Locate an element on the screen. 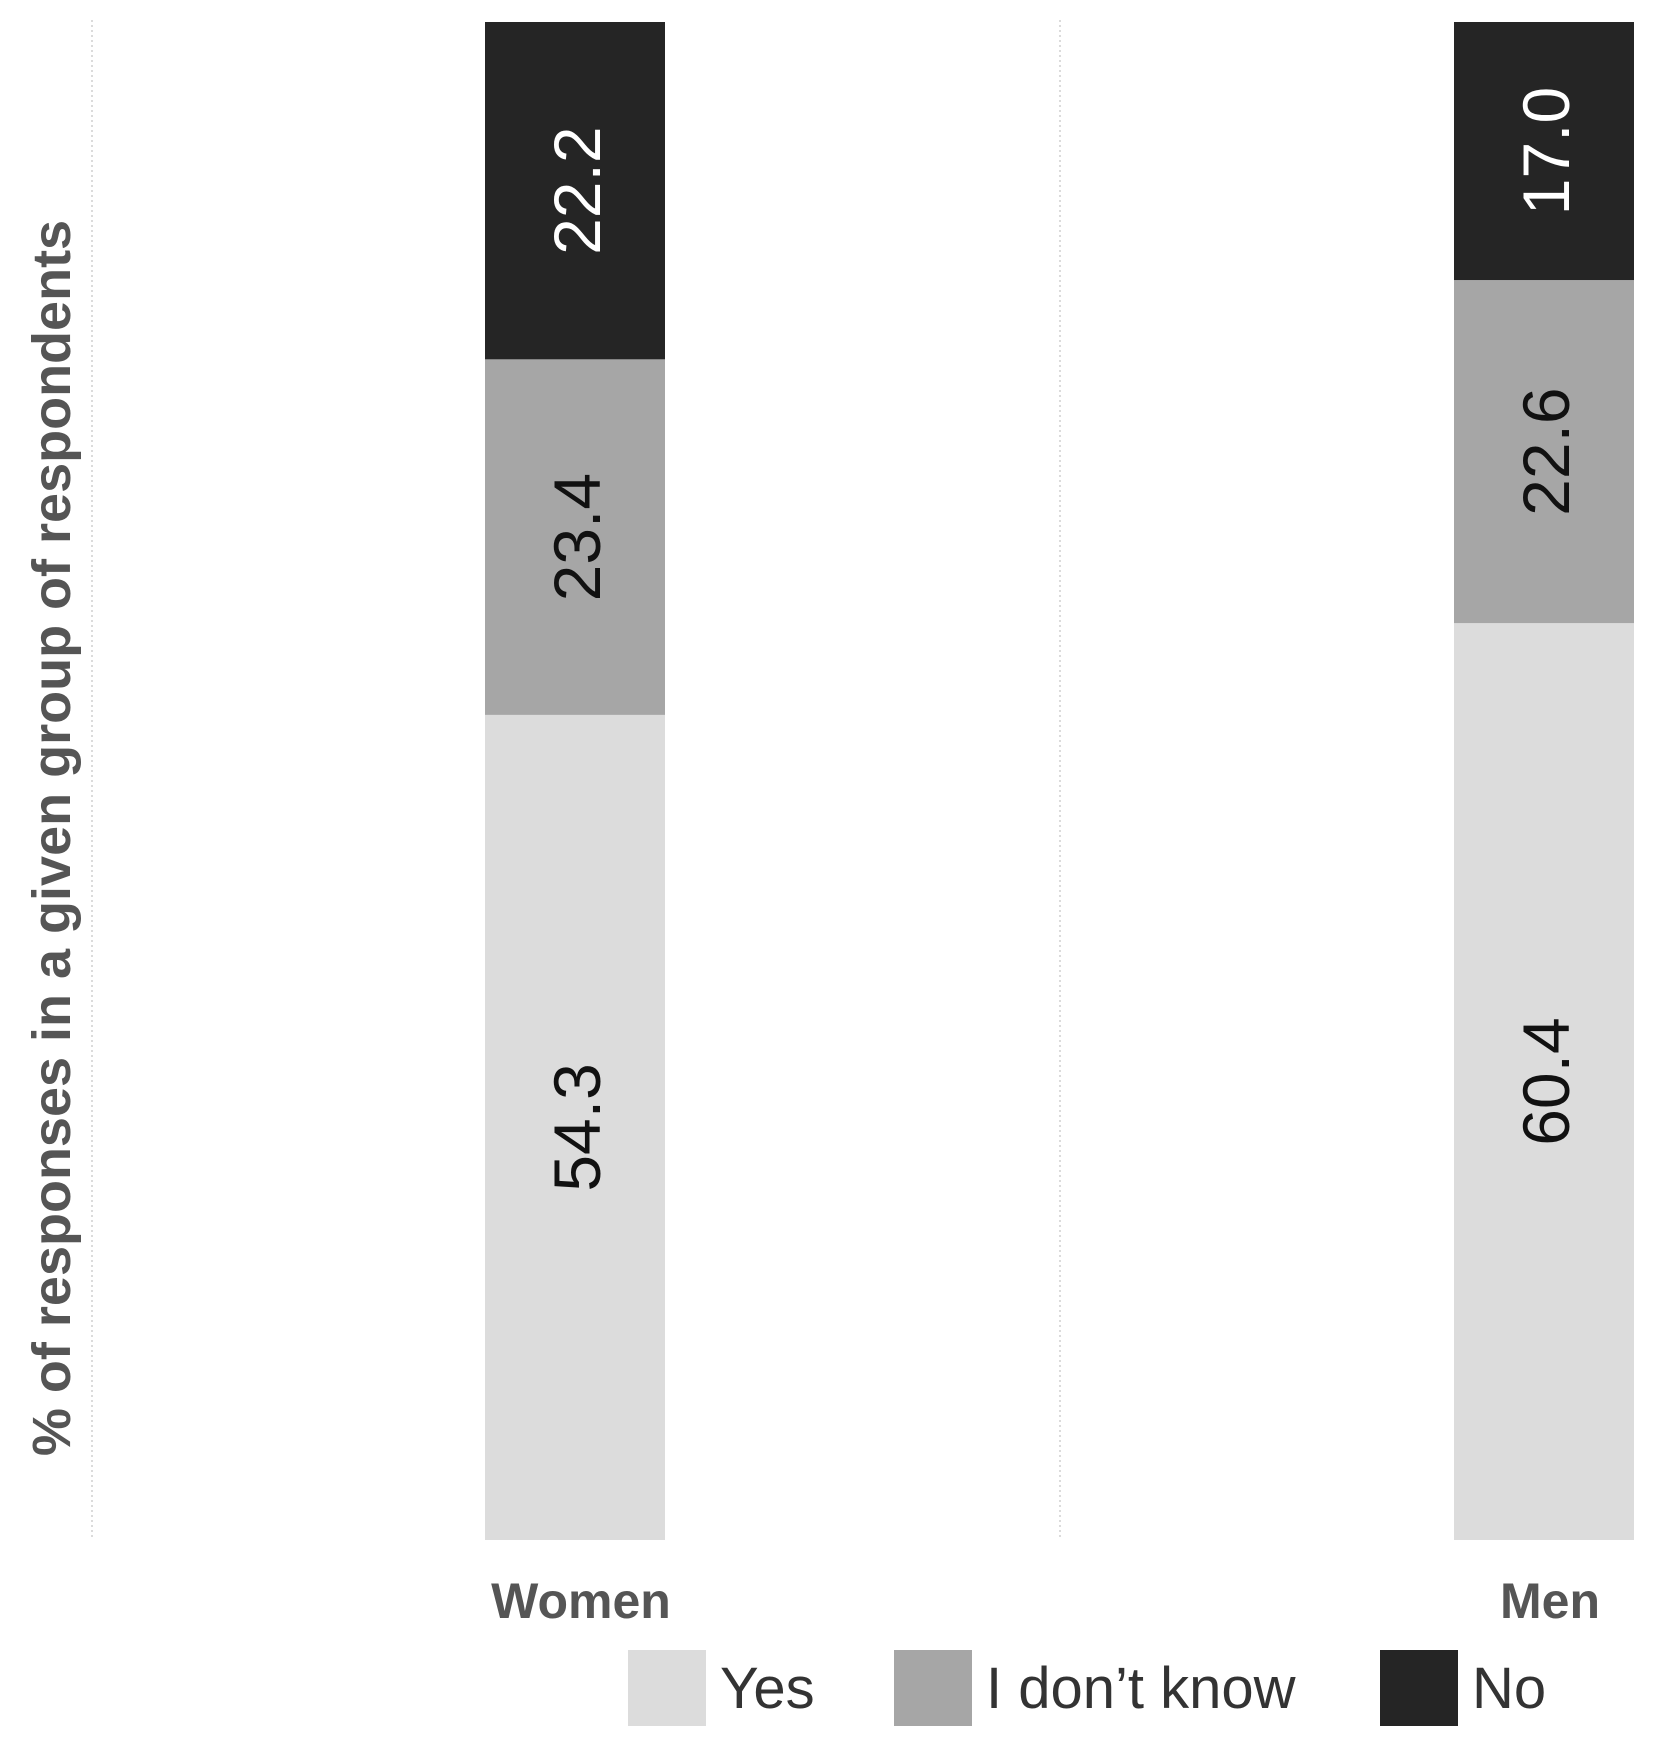 This screenshot has height=1742, width=1662. legend: Yes I don’t know No is located at coordinates (1087, 1688).